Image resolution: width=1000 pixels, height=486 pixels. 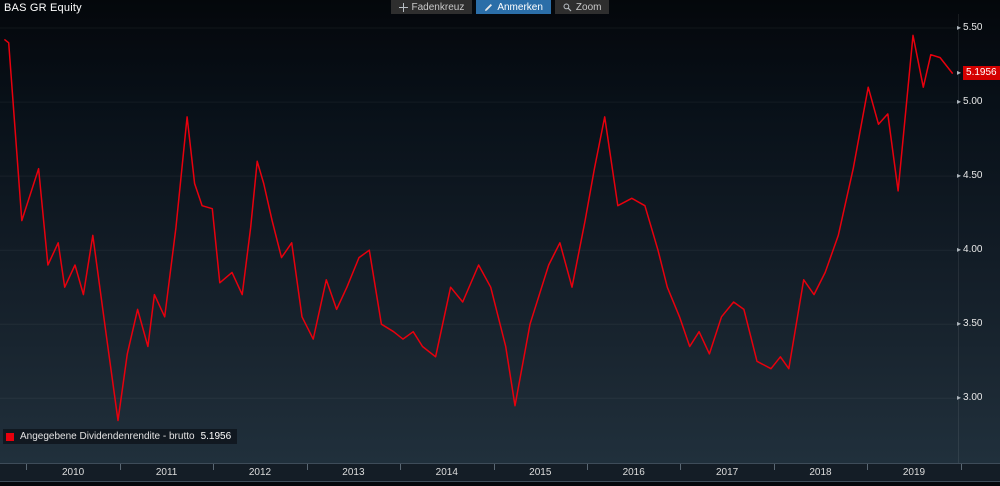 What do you see at coordinates (403, 7) in the screenshot?
I see `crosshair-icon` at bounding box center [403, 7].